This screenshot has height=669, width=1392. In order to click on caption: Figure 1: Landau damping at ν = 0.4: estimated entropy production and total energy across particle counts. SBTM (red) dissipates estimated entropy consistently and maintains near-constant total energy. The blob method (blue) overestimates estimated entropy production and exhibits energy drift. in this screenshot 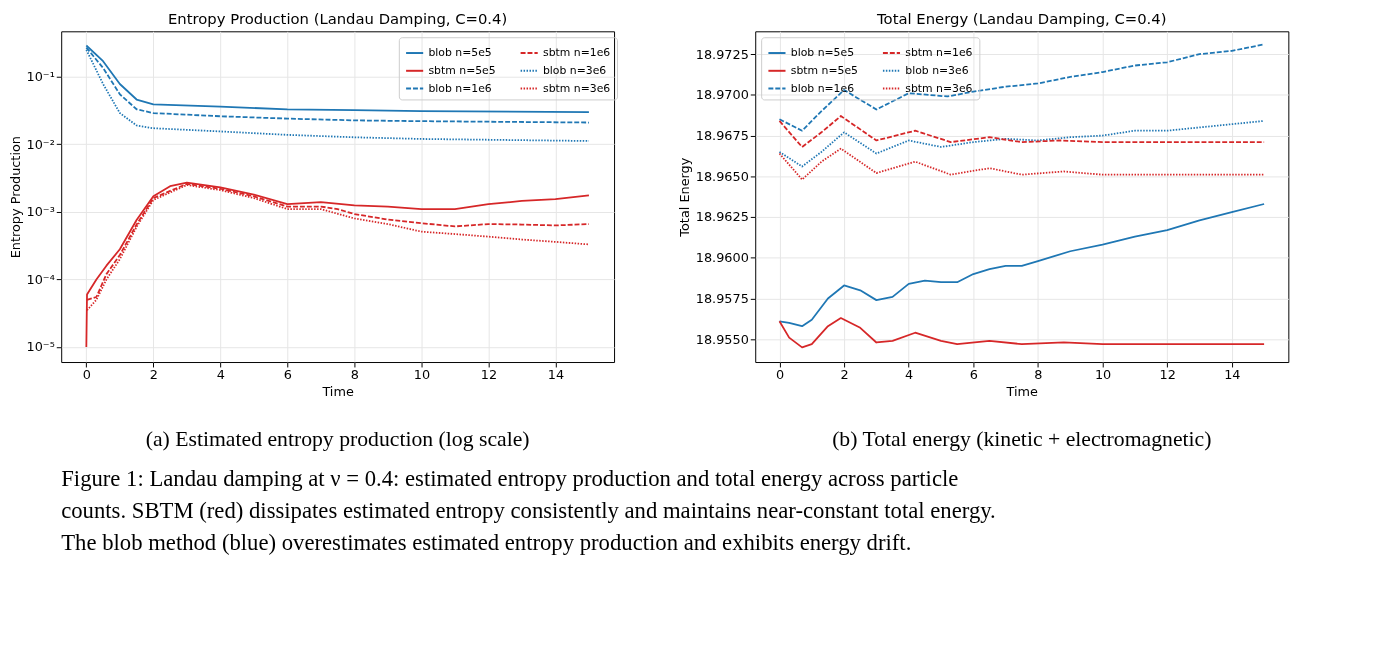, I will do `click(528, 510)`.